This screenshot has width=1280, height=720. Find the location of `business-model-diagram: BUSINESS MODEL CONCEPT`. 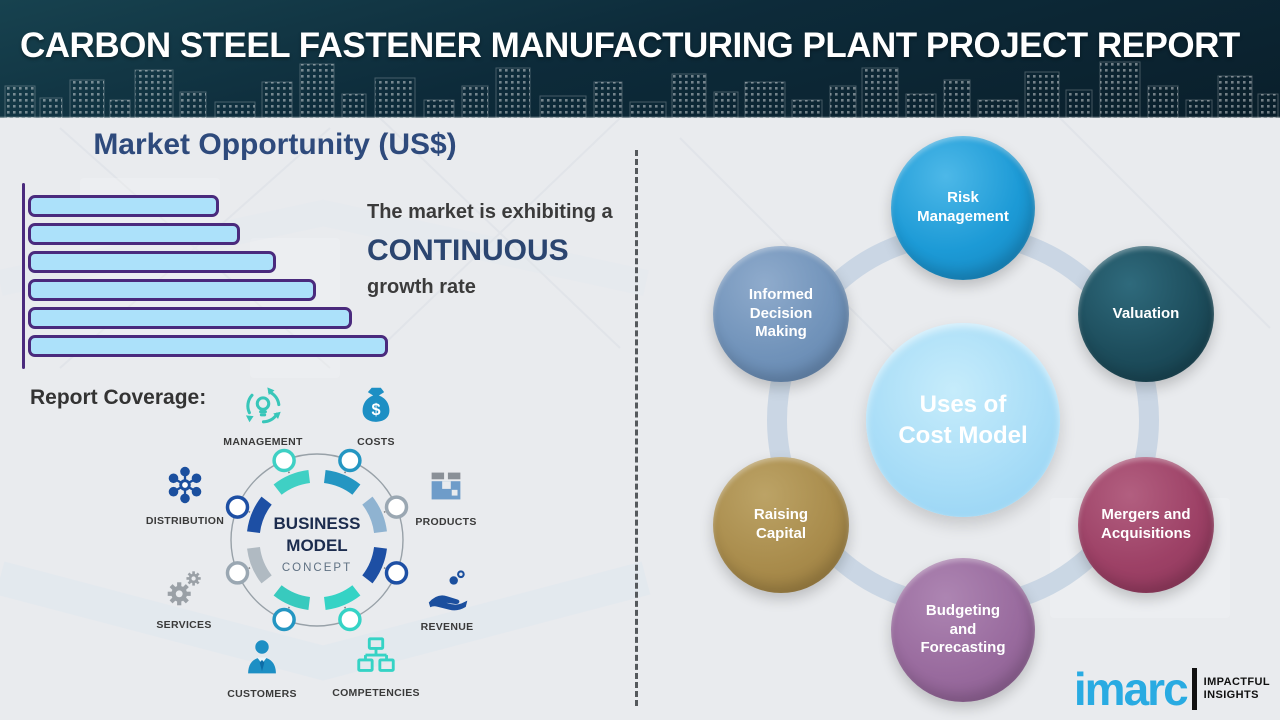

business-model-diagram: BUSINESS MODEL CONCEPT is located at coordinates (317, 540).